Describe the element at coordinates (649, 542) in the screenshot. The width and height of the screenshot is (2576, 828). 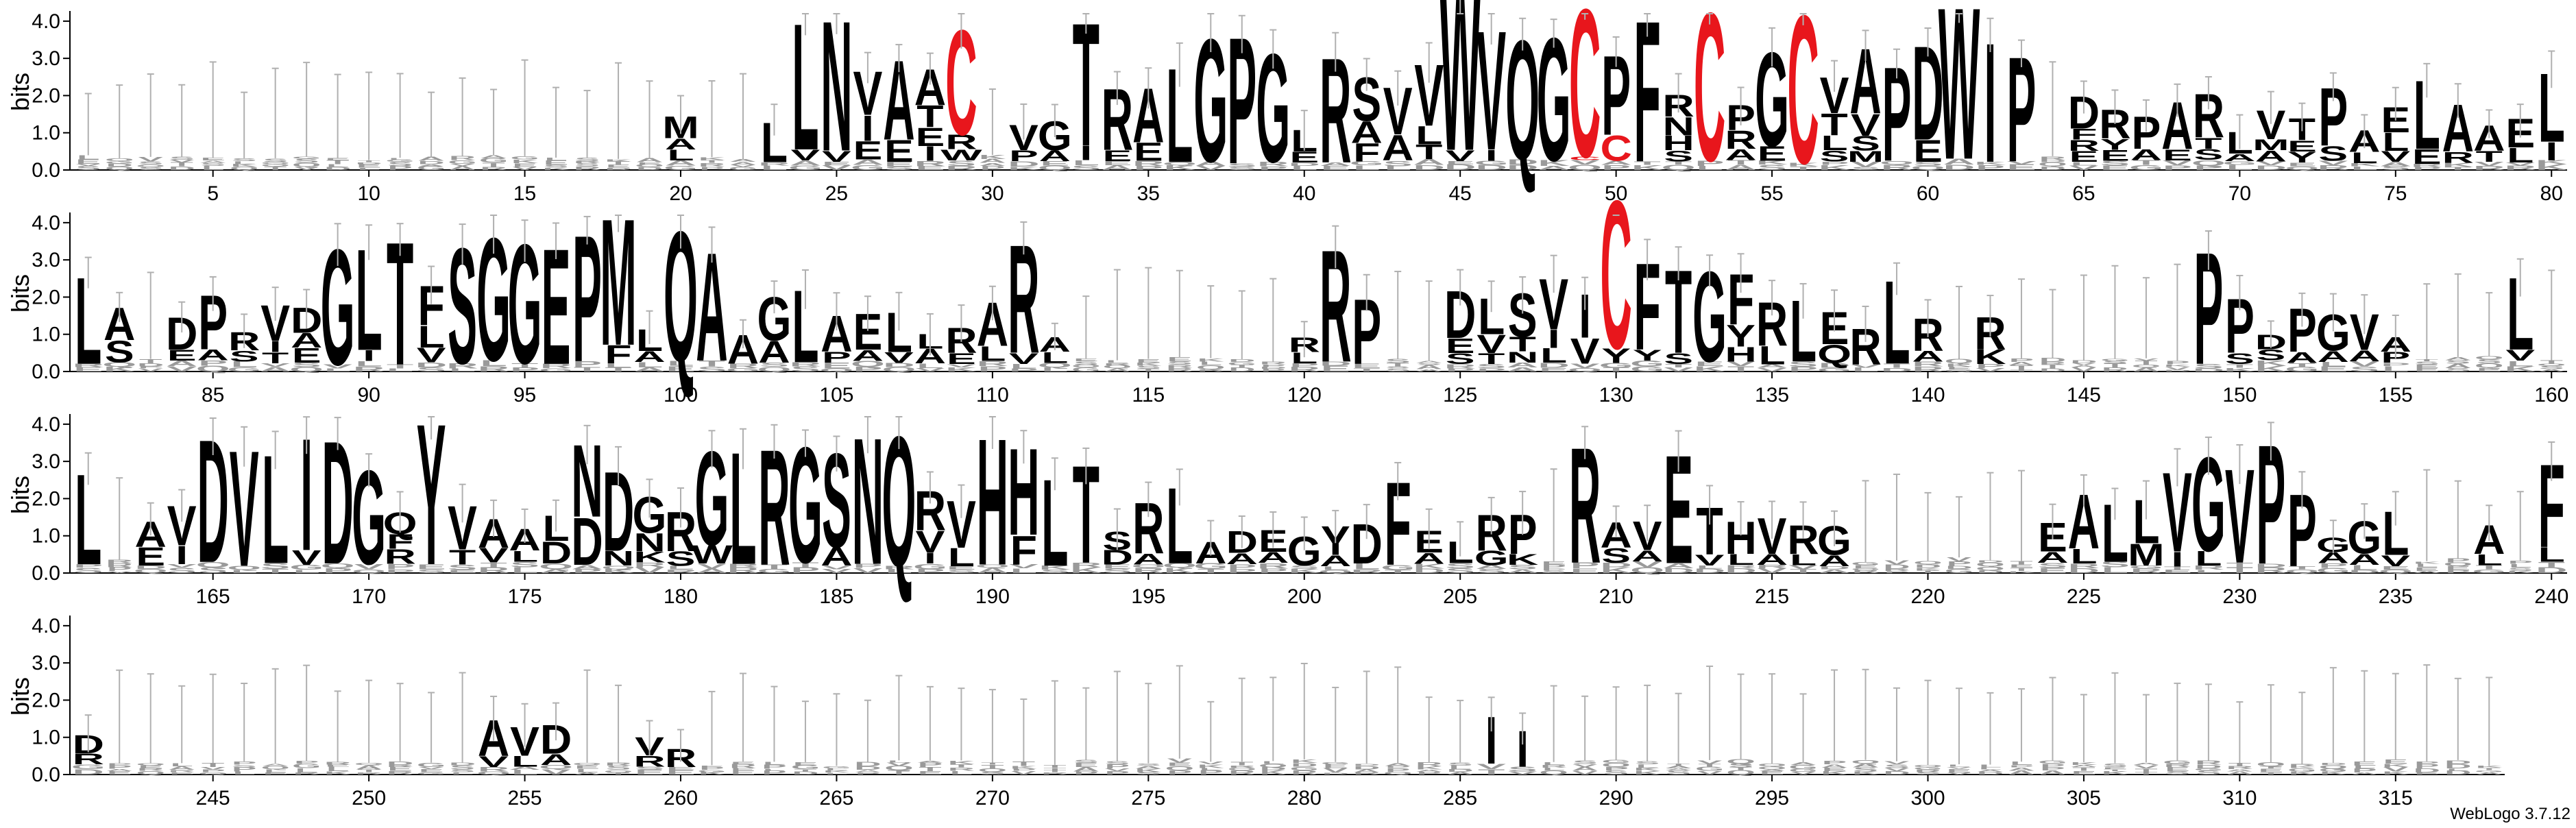
I see `logo-letter: N` at that location.